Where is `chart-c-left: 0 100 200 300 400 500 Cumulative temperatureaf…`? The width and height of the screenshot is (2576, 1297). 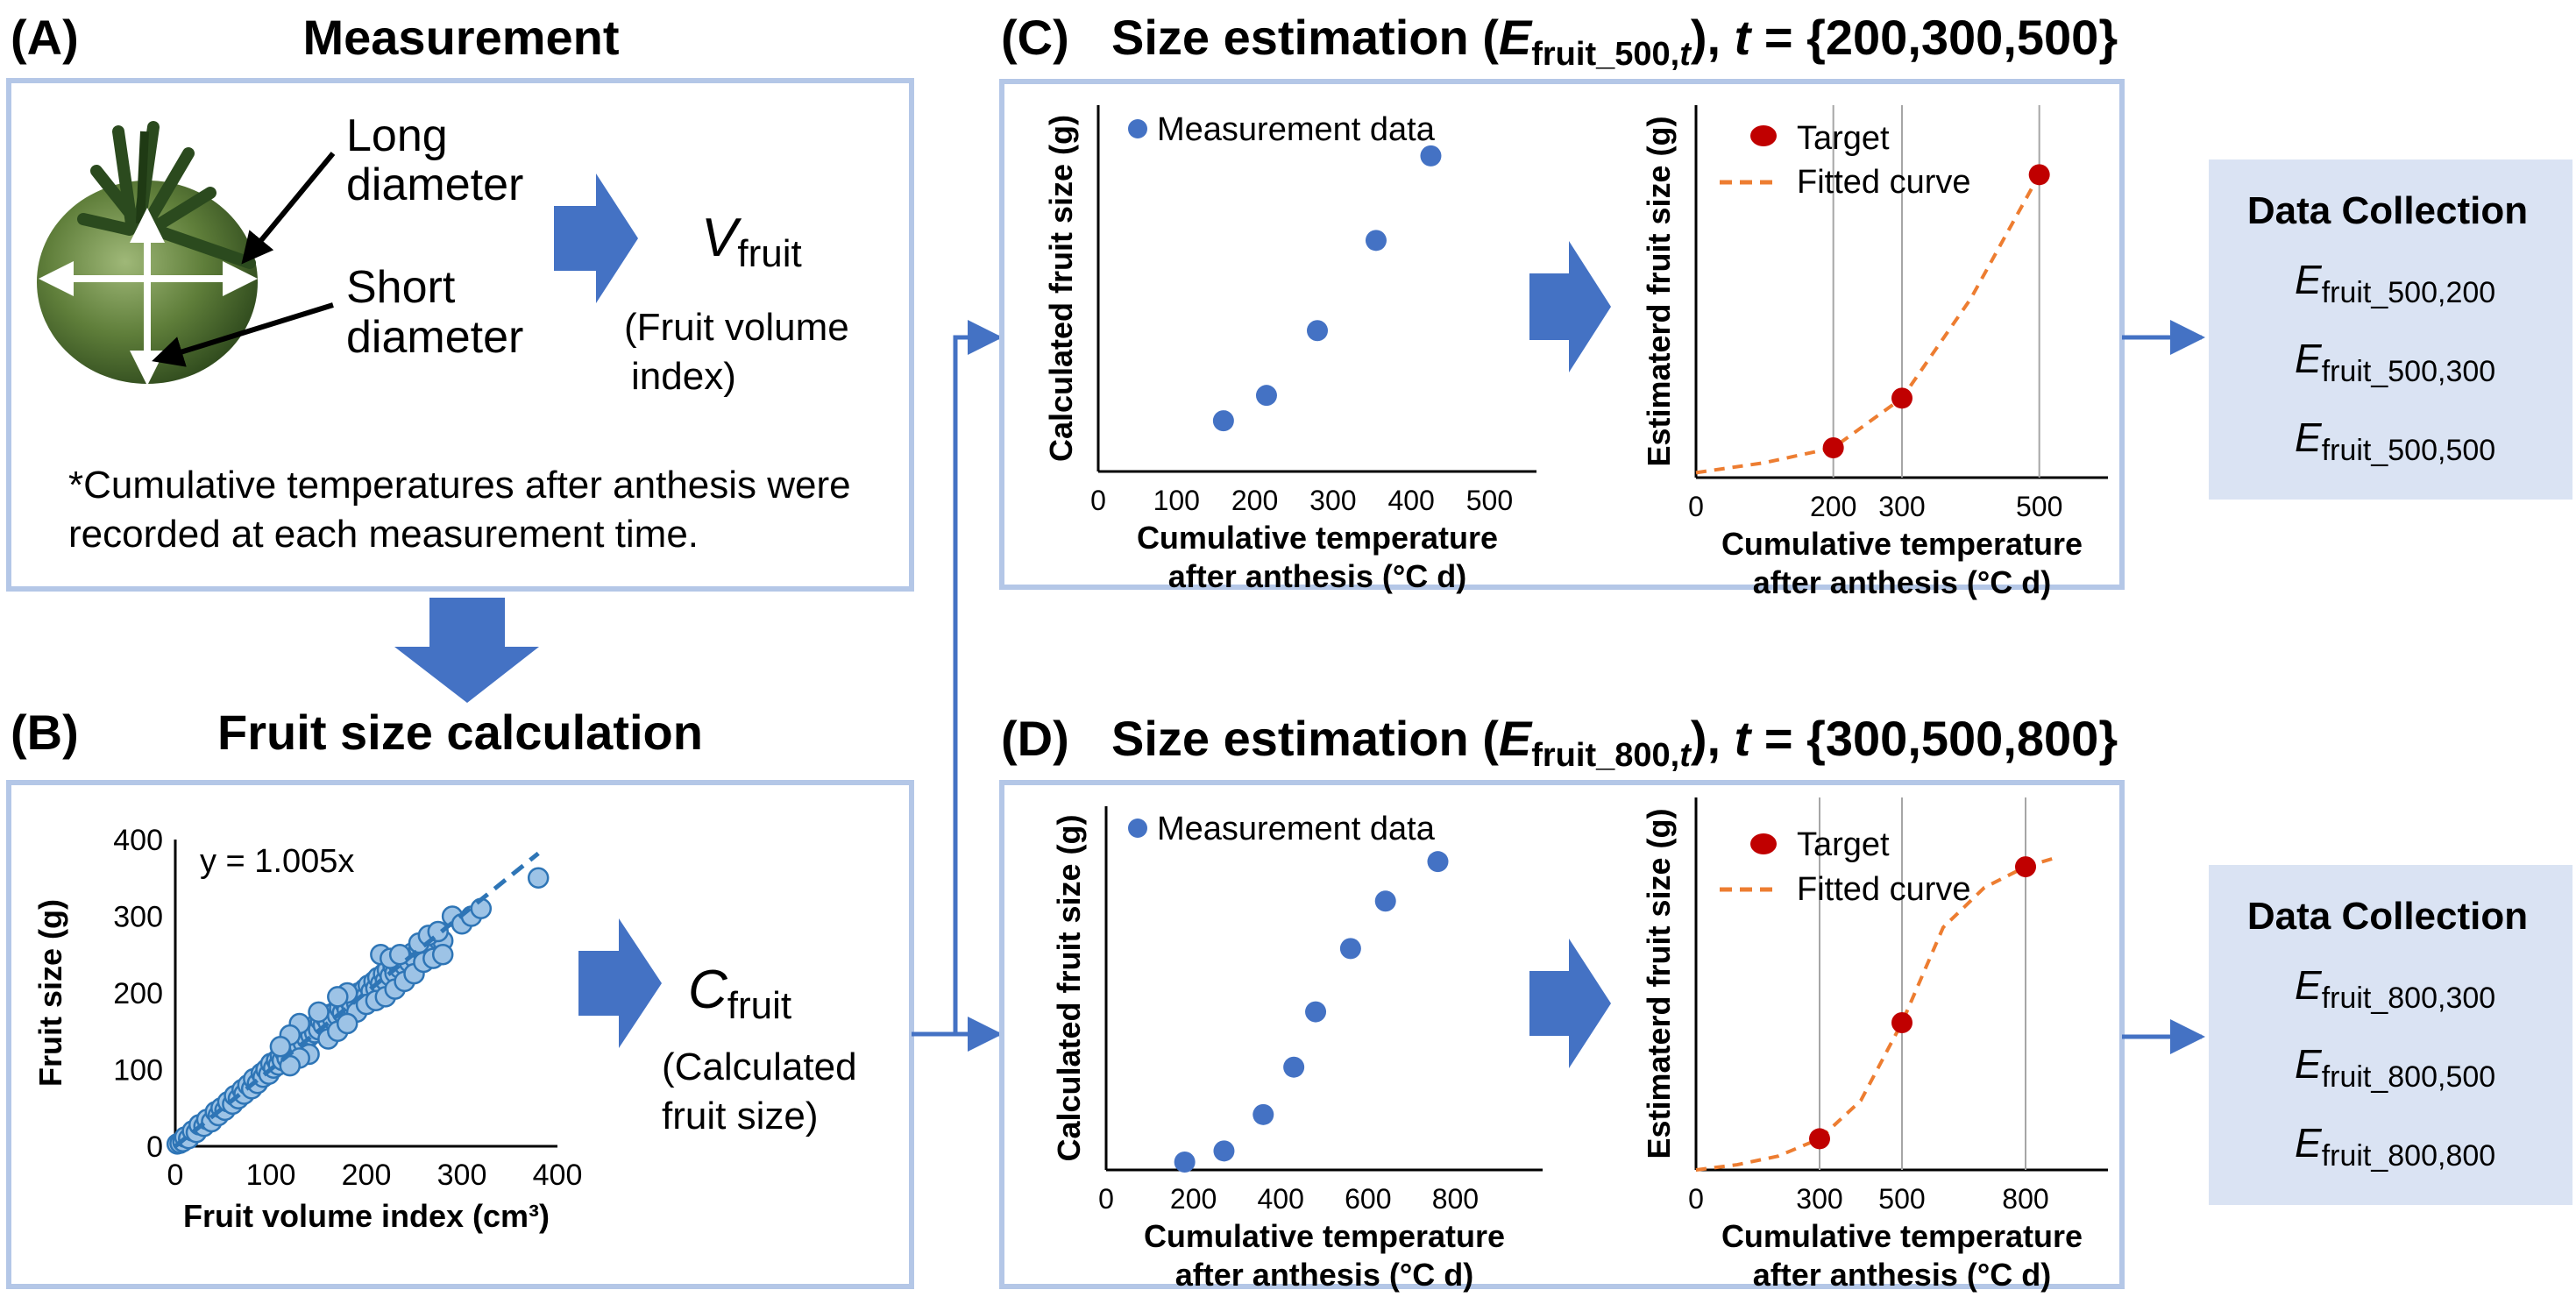 chart-c-left: 0 100 200 300 400 500 Cumulative temperatureaf… is located at coordinates (1289, 349).